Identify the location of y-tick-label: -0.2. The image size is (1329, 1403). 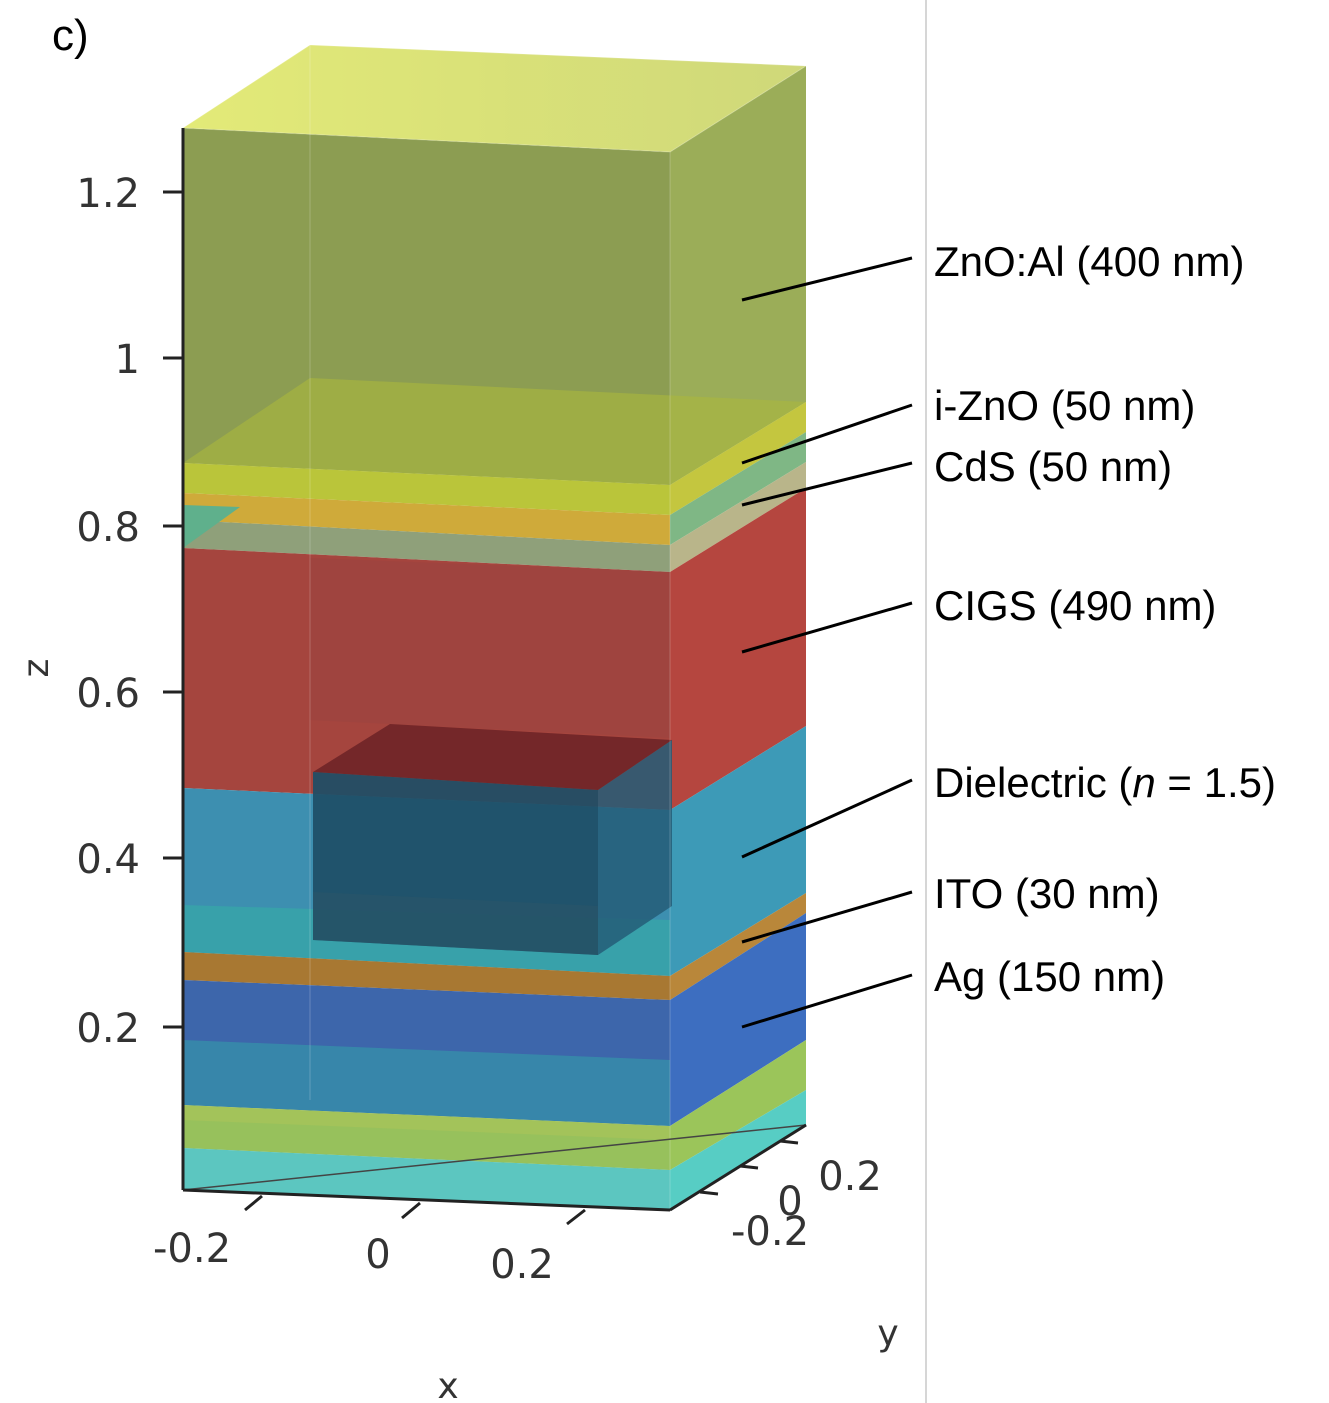
(770, 1232).